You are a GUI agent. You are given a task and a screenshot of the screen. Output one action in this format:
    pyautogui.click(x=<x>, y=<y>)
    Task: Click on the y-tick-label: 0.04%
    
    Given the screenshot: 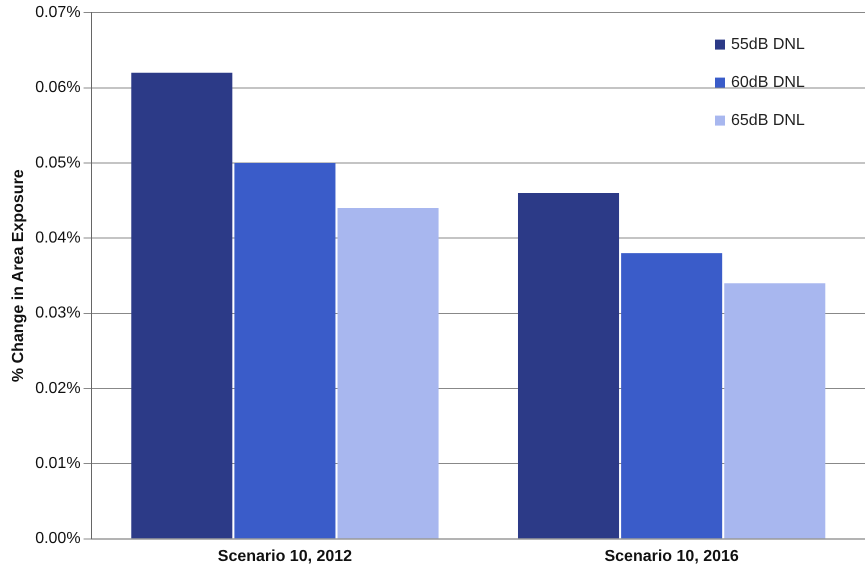 What is the action you would take?
    pyautogui.click(x=58, y=238)
    